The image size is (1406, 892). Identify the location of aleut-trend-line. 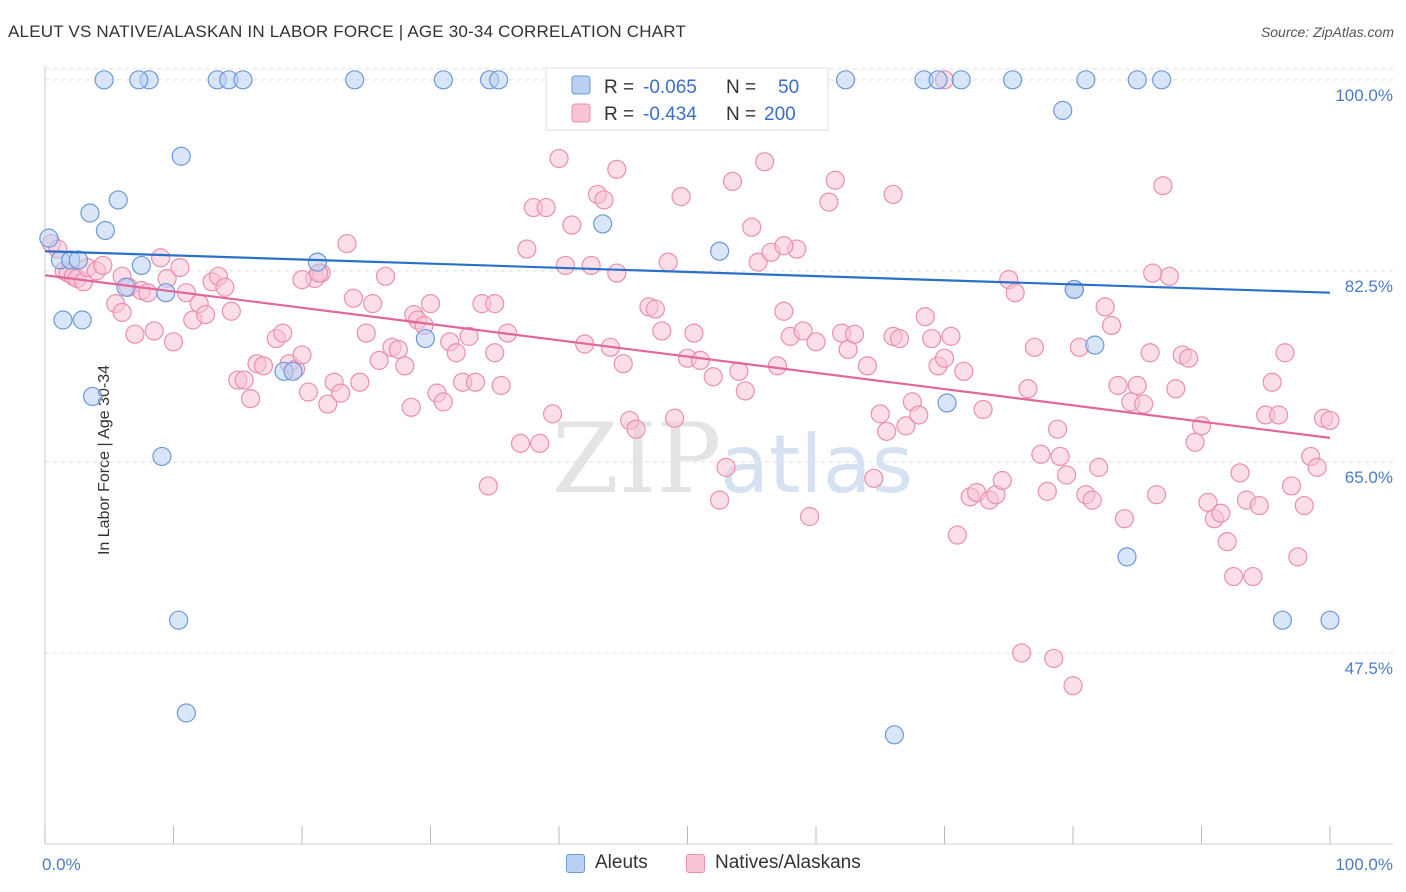
(687, 272).